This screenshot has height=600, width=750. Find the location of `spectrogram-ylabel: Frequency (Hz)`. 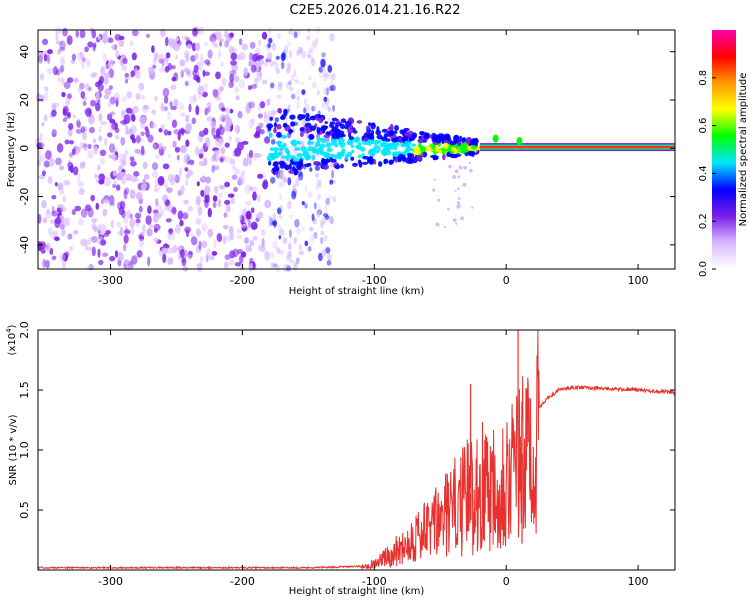

spectrogram-ylabel: Frequency (Hz) is located at coordinates (11, 150).